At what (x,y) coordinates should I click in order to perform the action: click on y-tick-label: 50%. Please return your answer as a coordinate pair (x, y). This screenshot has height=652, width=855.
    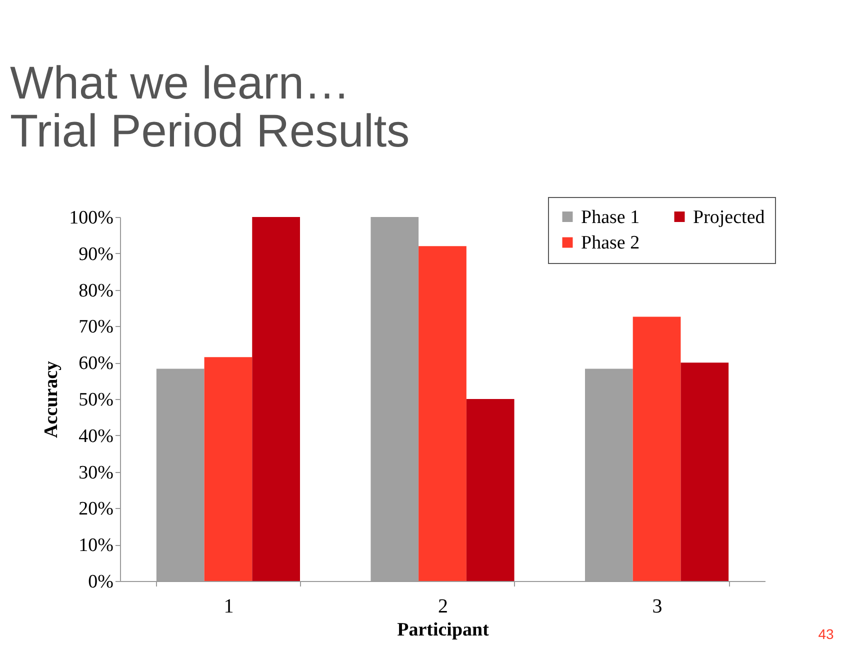
    Looking at the image, I should click on (96, 400).